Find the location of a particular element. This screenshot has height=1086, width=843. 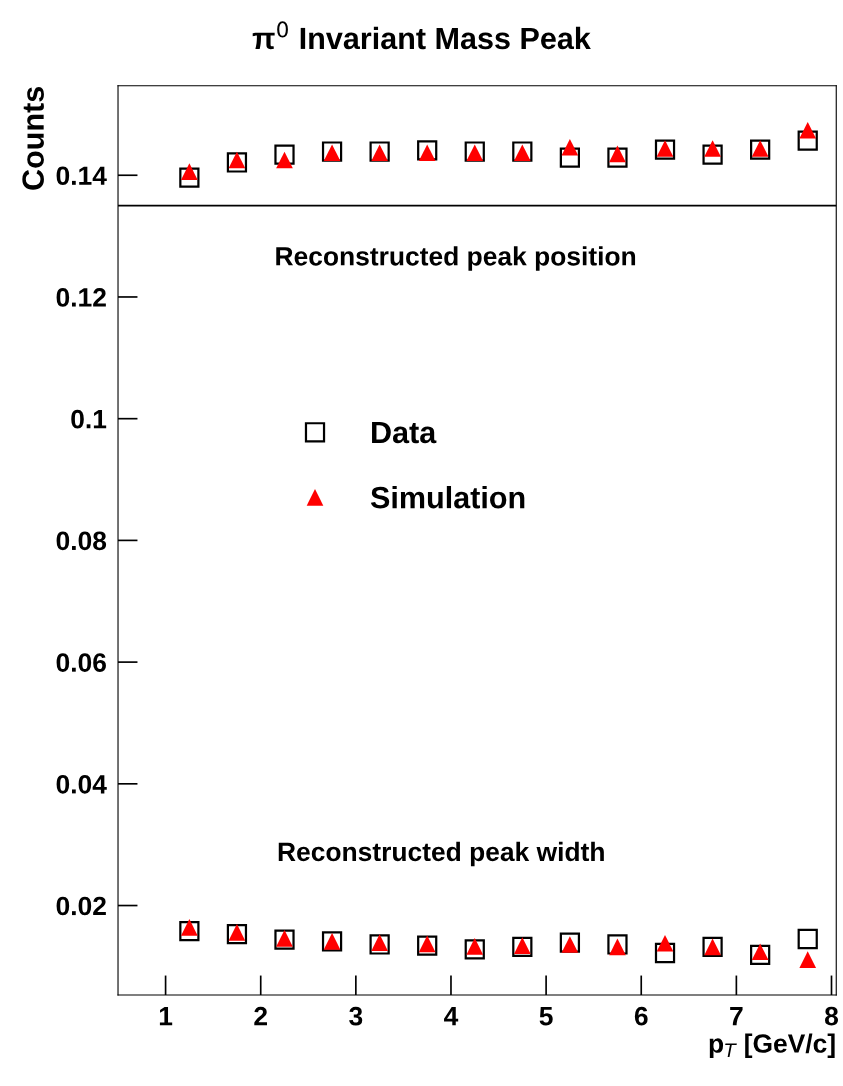

x-tick-label: 3 is located at coordinates (356, 1016).